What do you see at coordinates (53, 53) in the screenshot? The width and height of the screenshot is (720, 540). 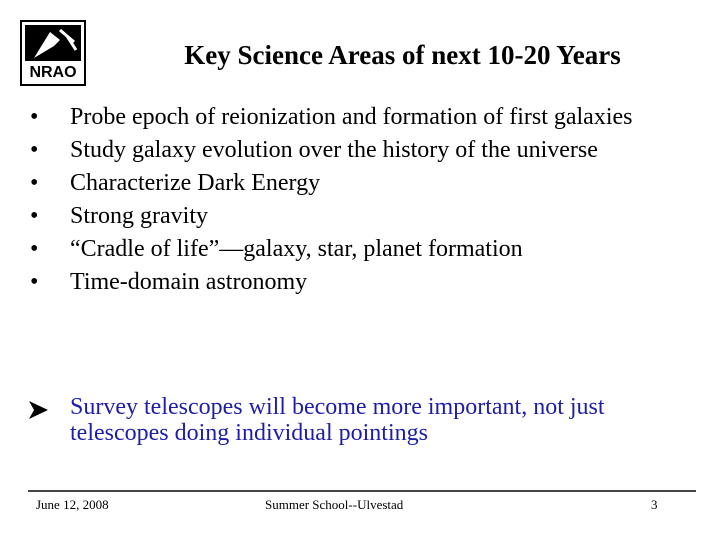 I see `logo: NRAO` at bounding box center [53, 53].